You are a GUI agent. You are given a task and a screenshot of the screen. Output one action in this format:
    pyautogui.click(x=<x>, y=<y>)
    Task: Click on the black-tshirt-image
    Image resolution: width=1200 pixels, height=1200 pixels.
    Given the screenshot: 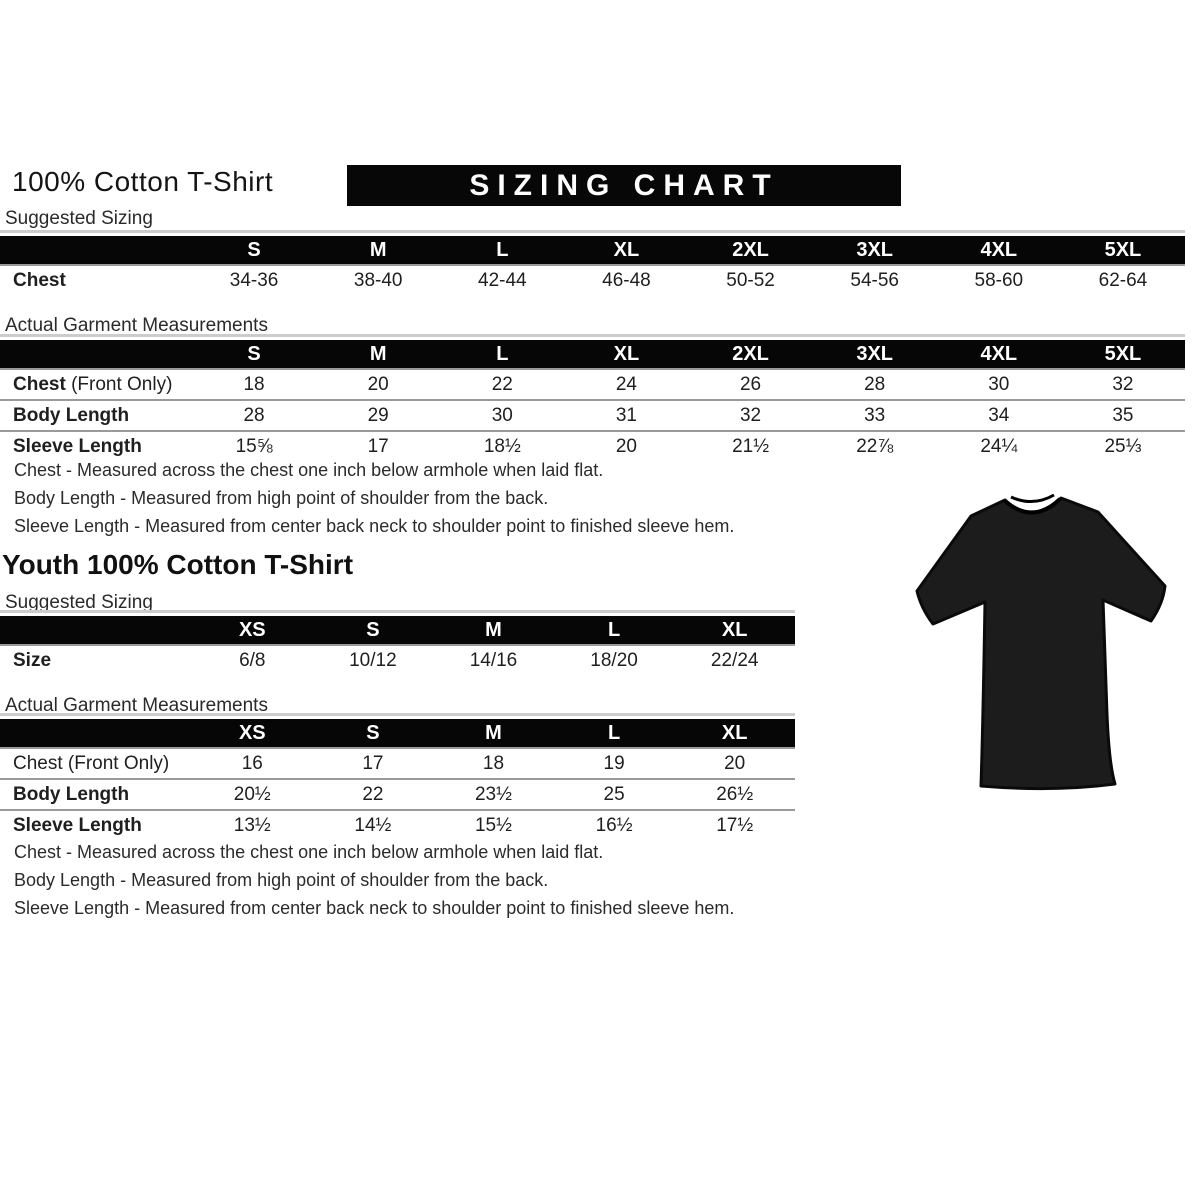 What is the action you would take?
    pyautogui.click(x=1043, y=643)
    